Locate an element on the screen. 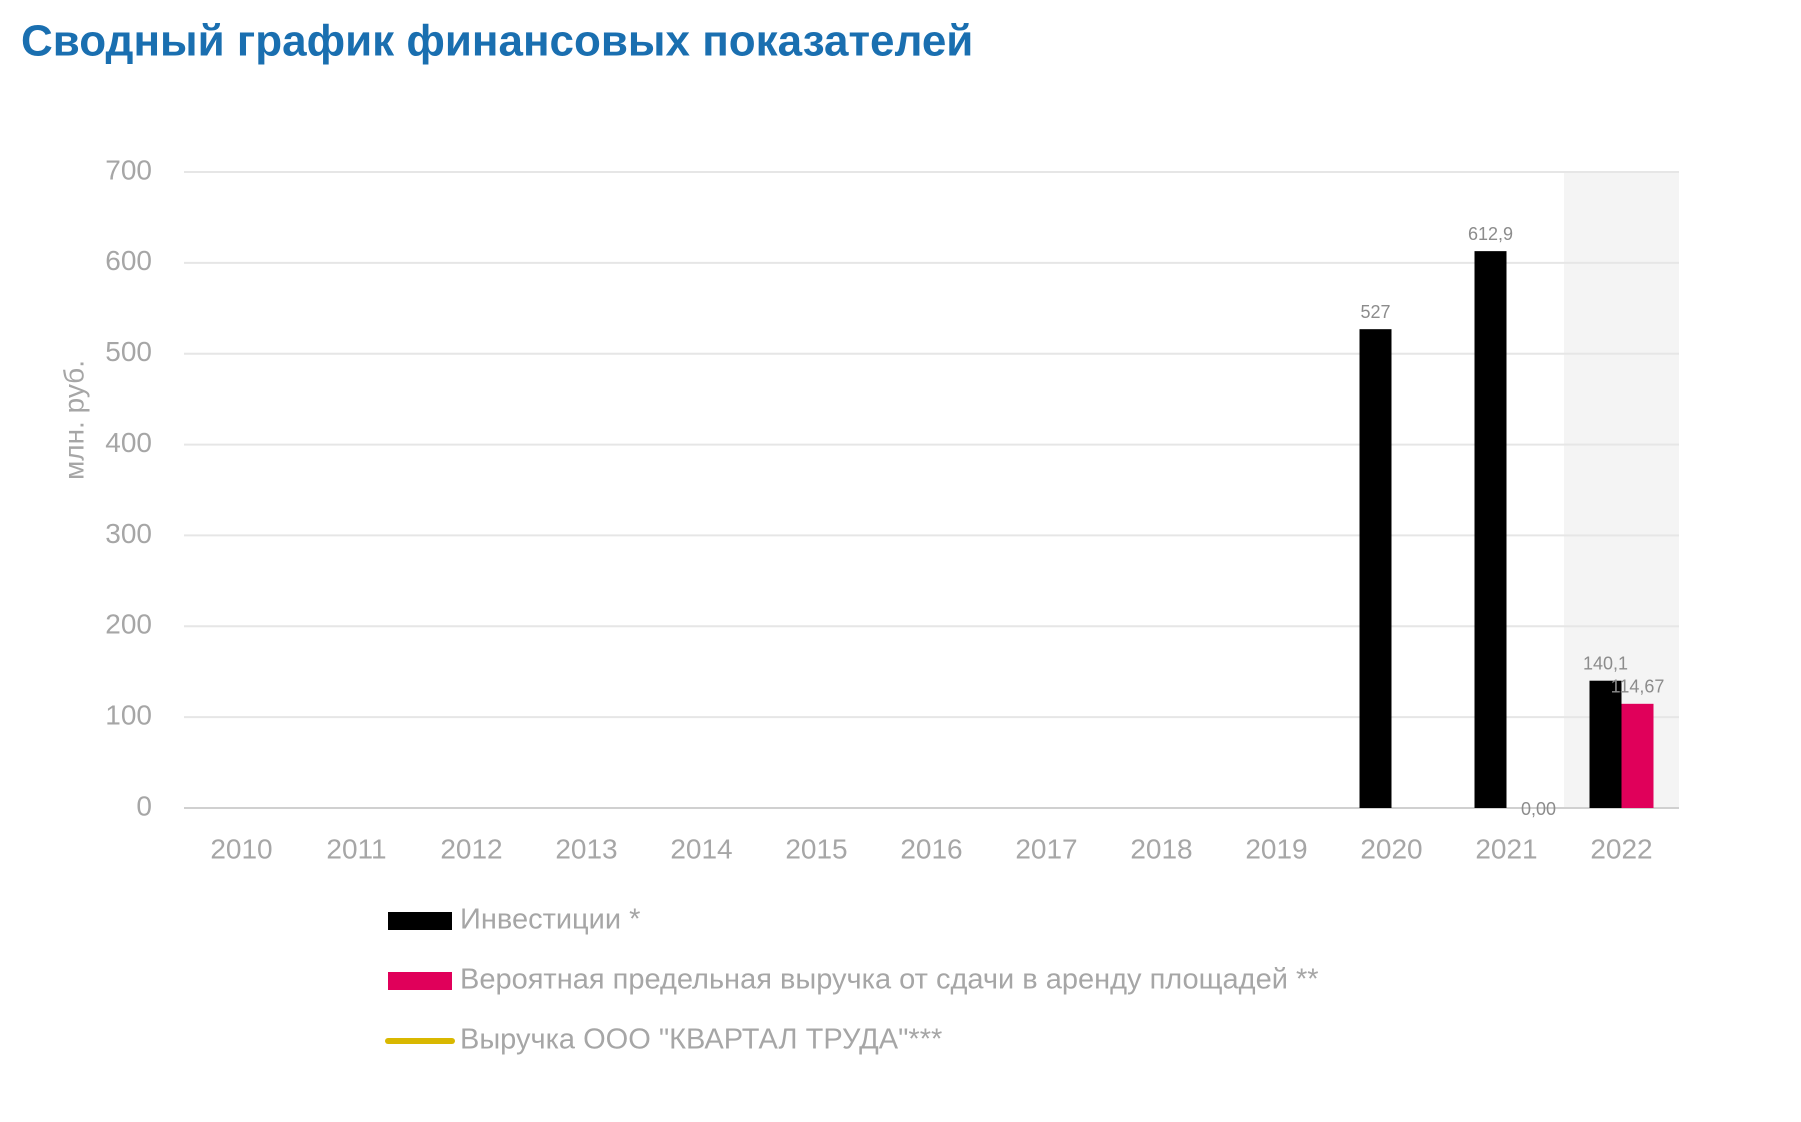 The height and width of the screenshot is (1122, 1801). y-axis-label: млн. руб. is located at coordinates (73, 420).